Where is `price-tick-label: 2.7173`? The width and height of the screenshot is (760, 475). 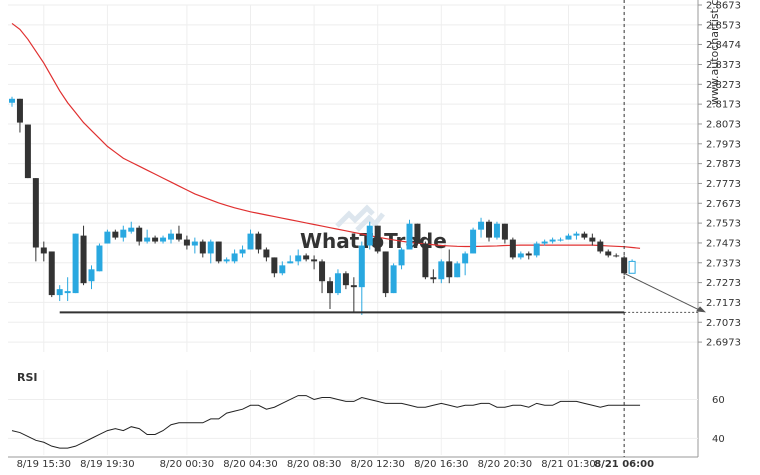 price-tick-label: 2.7173 is located at coordinates (723, 303).